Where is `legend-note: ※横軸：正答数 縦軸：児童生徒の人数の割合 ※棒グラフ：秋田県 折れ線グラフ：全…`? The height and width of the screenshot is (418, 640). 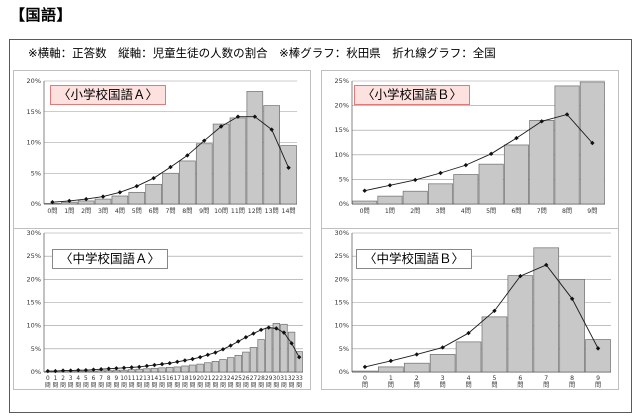
legend-note: ※横軸：正答数 縦軸：児童生徒の人数の割合 ※棒グラフ：秋田県 折れ線グラフ：全… is located at coordinates (262, 53).